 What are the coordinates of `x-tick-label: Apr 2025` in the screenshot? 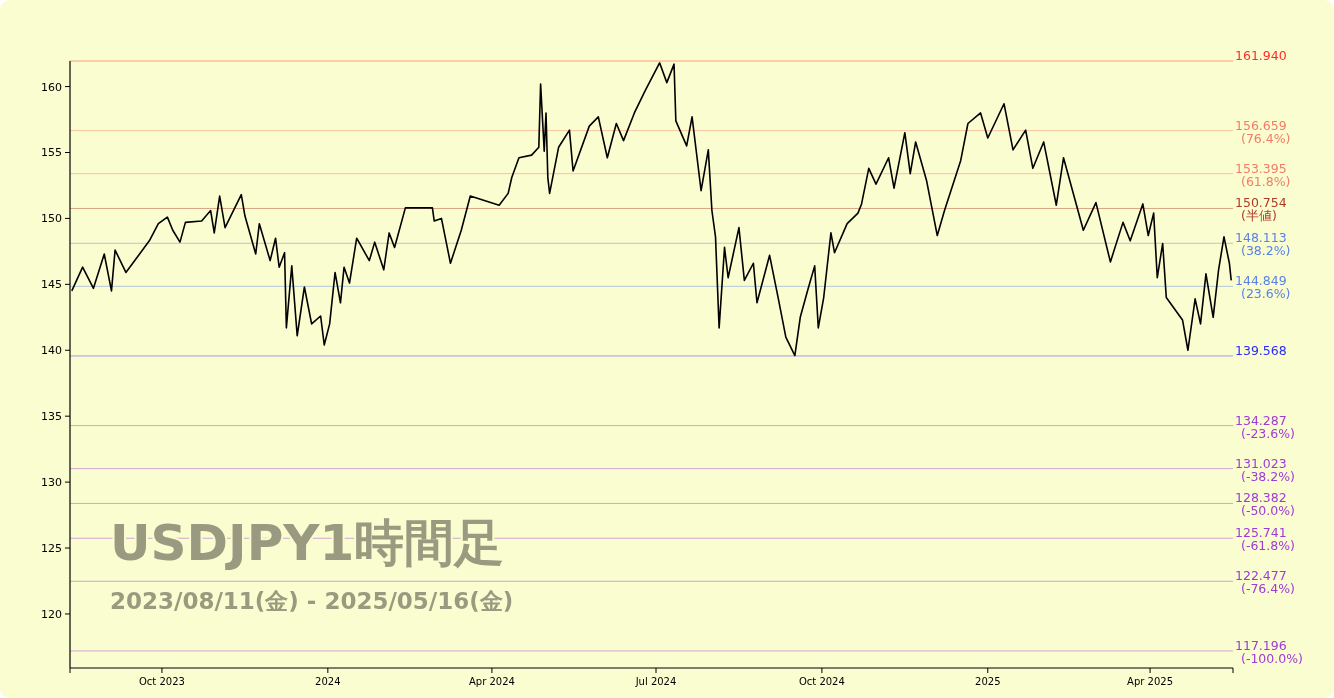 It's located at (1150, 681).